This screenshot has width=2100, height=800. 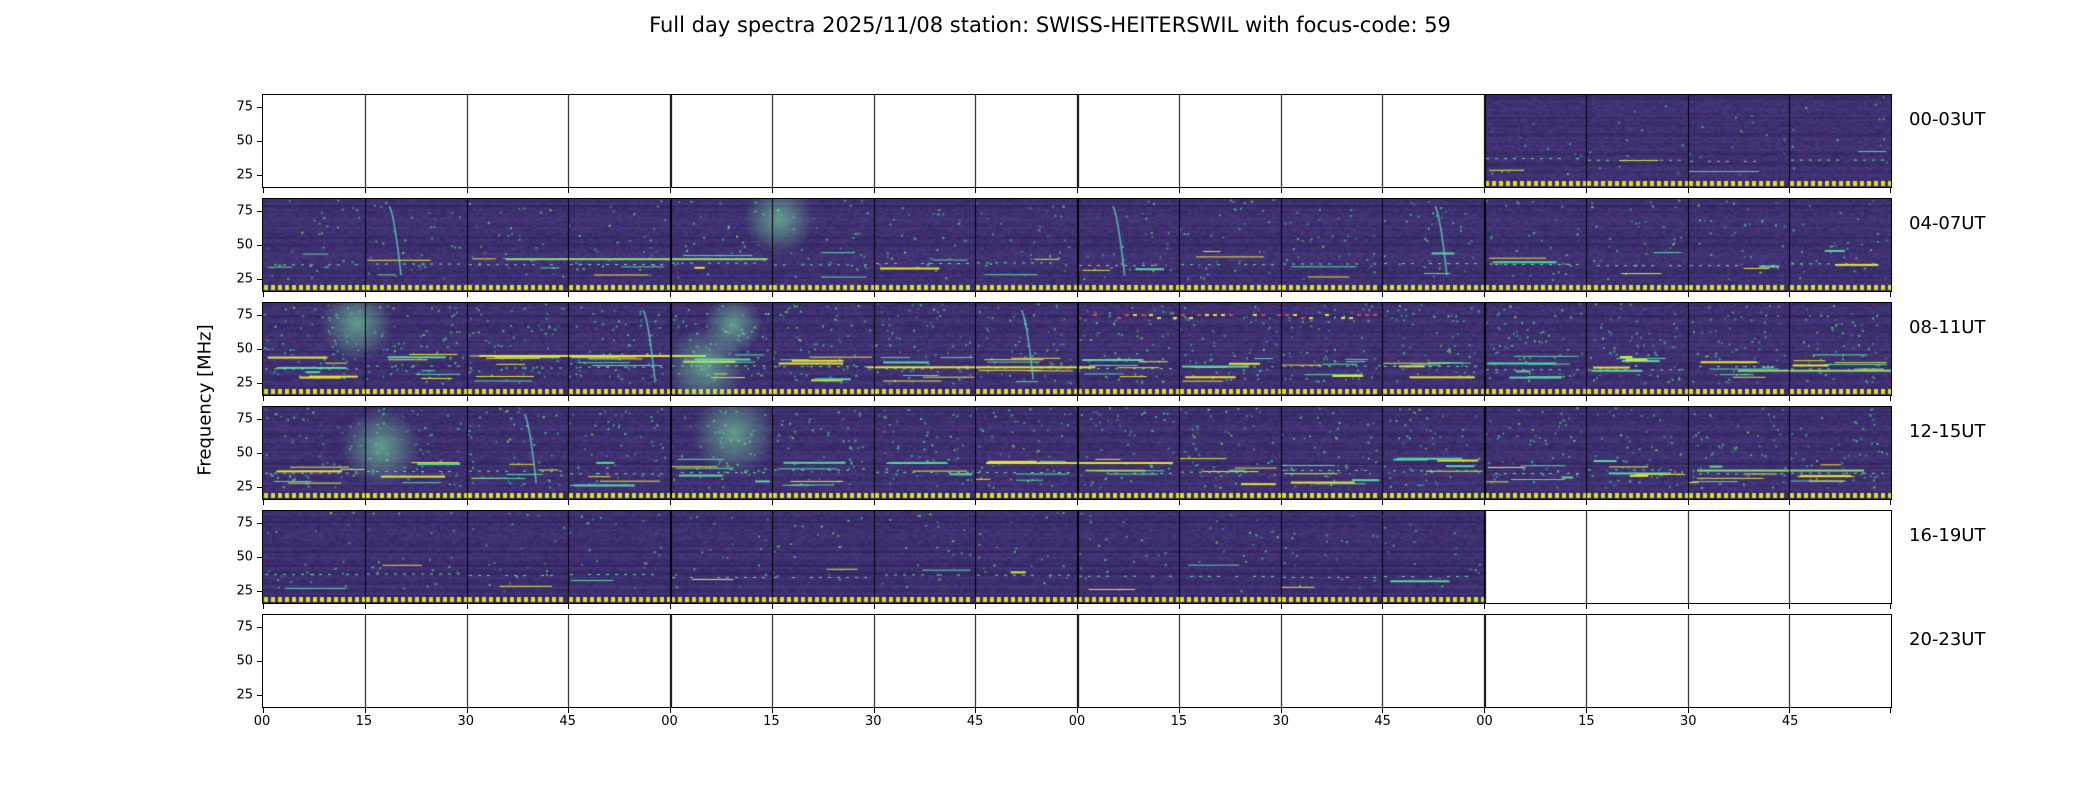 What do you see at coordinates (1947, 535) in the screenshot?
I see `row-time-range-label: 16-19UT` at bounding box center [1947, 535].